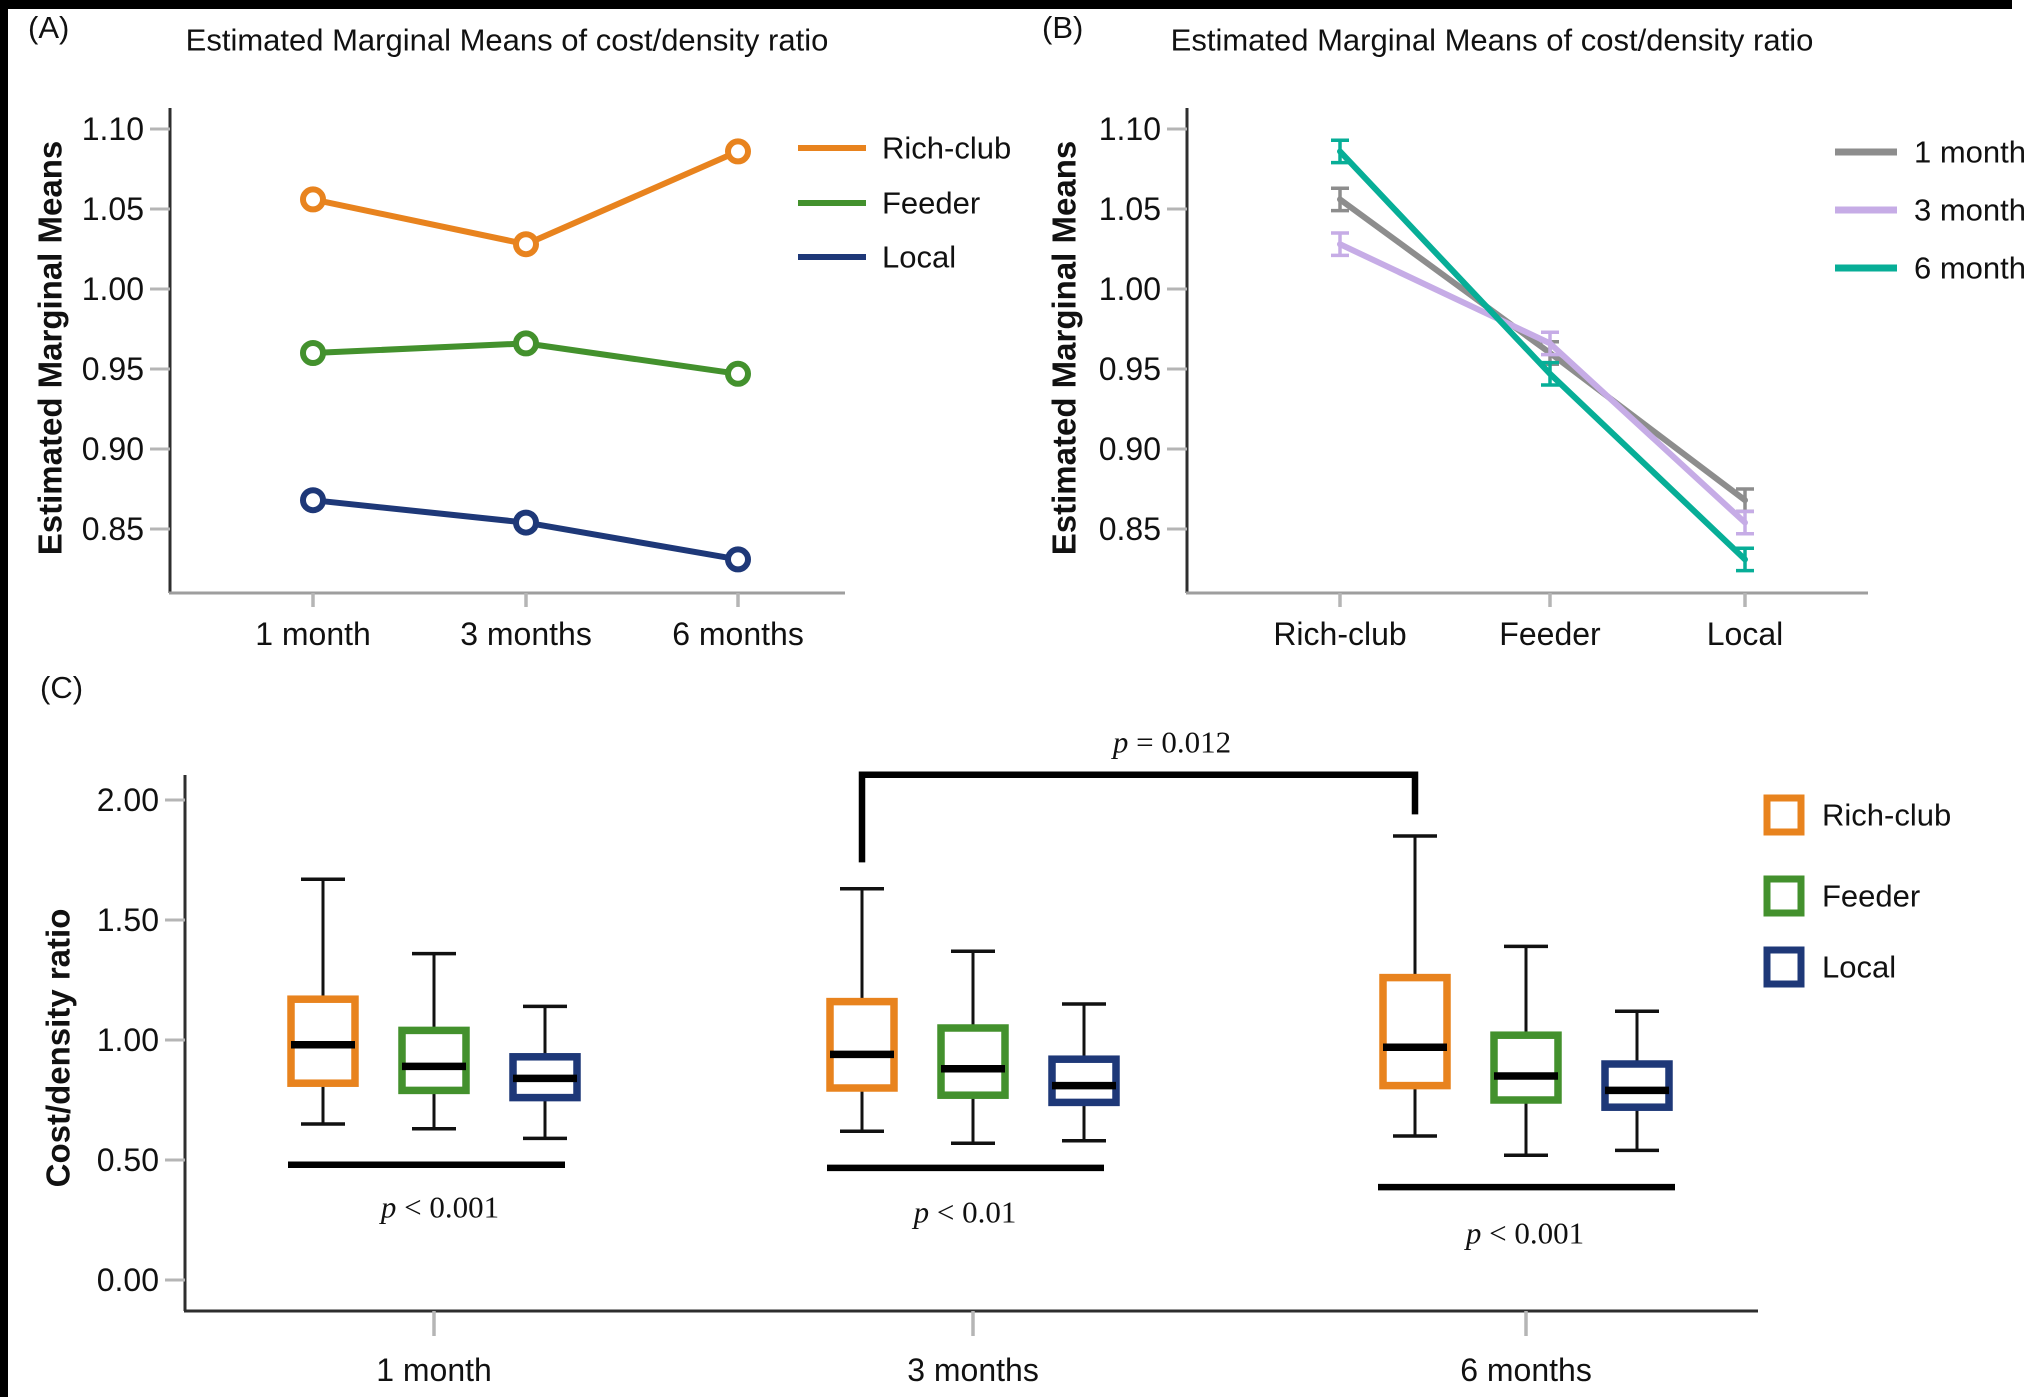 This screenshot has height=1397, width=2027. I want to click on panel-a-y-tick-label: 1.05, so click(112, 209).